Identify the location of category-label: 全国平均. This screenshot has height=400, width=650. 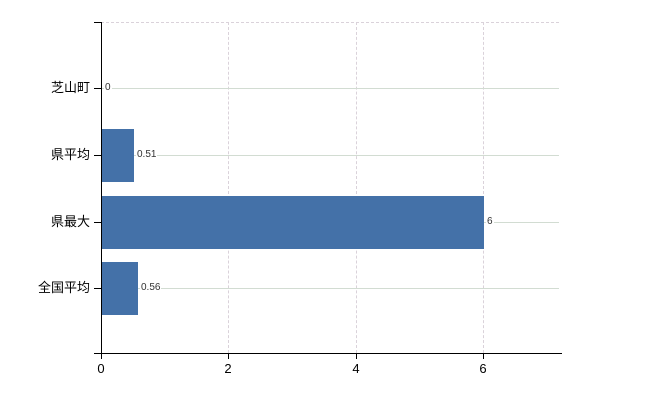
(63, 287).